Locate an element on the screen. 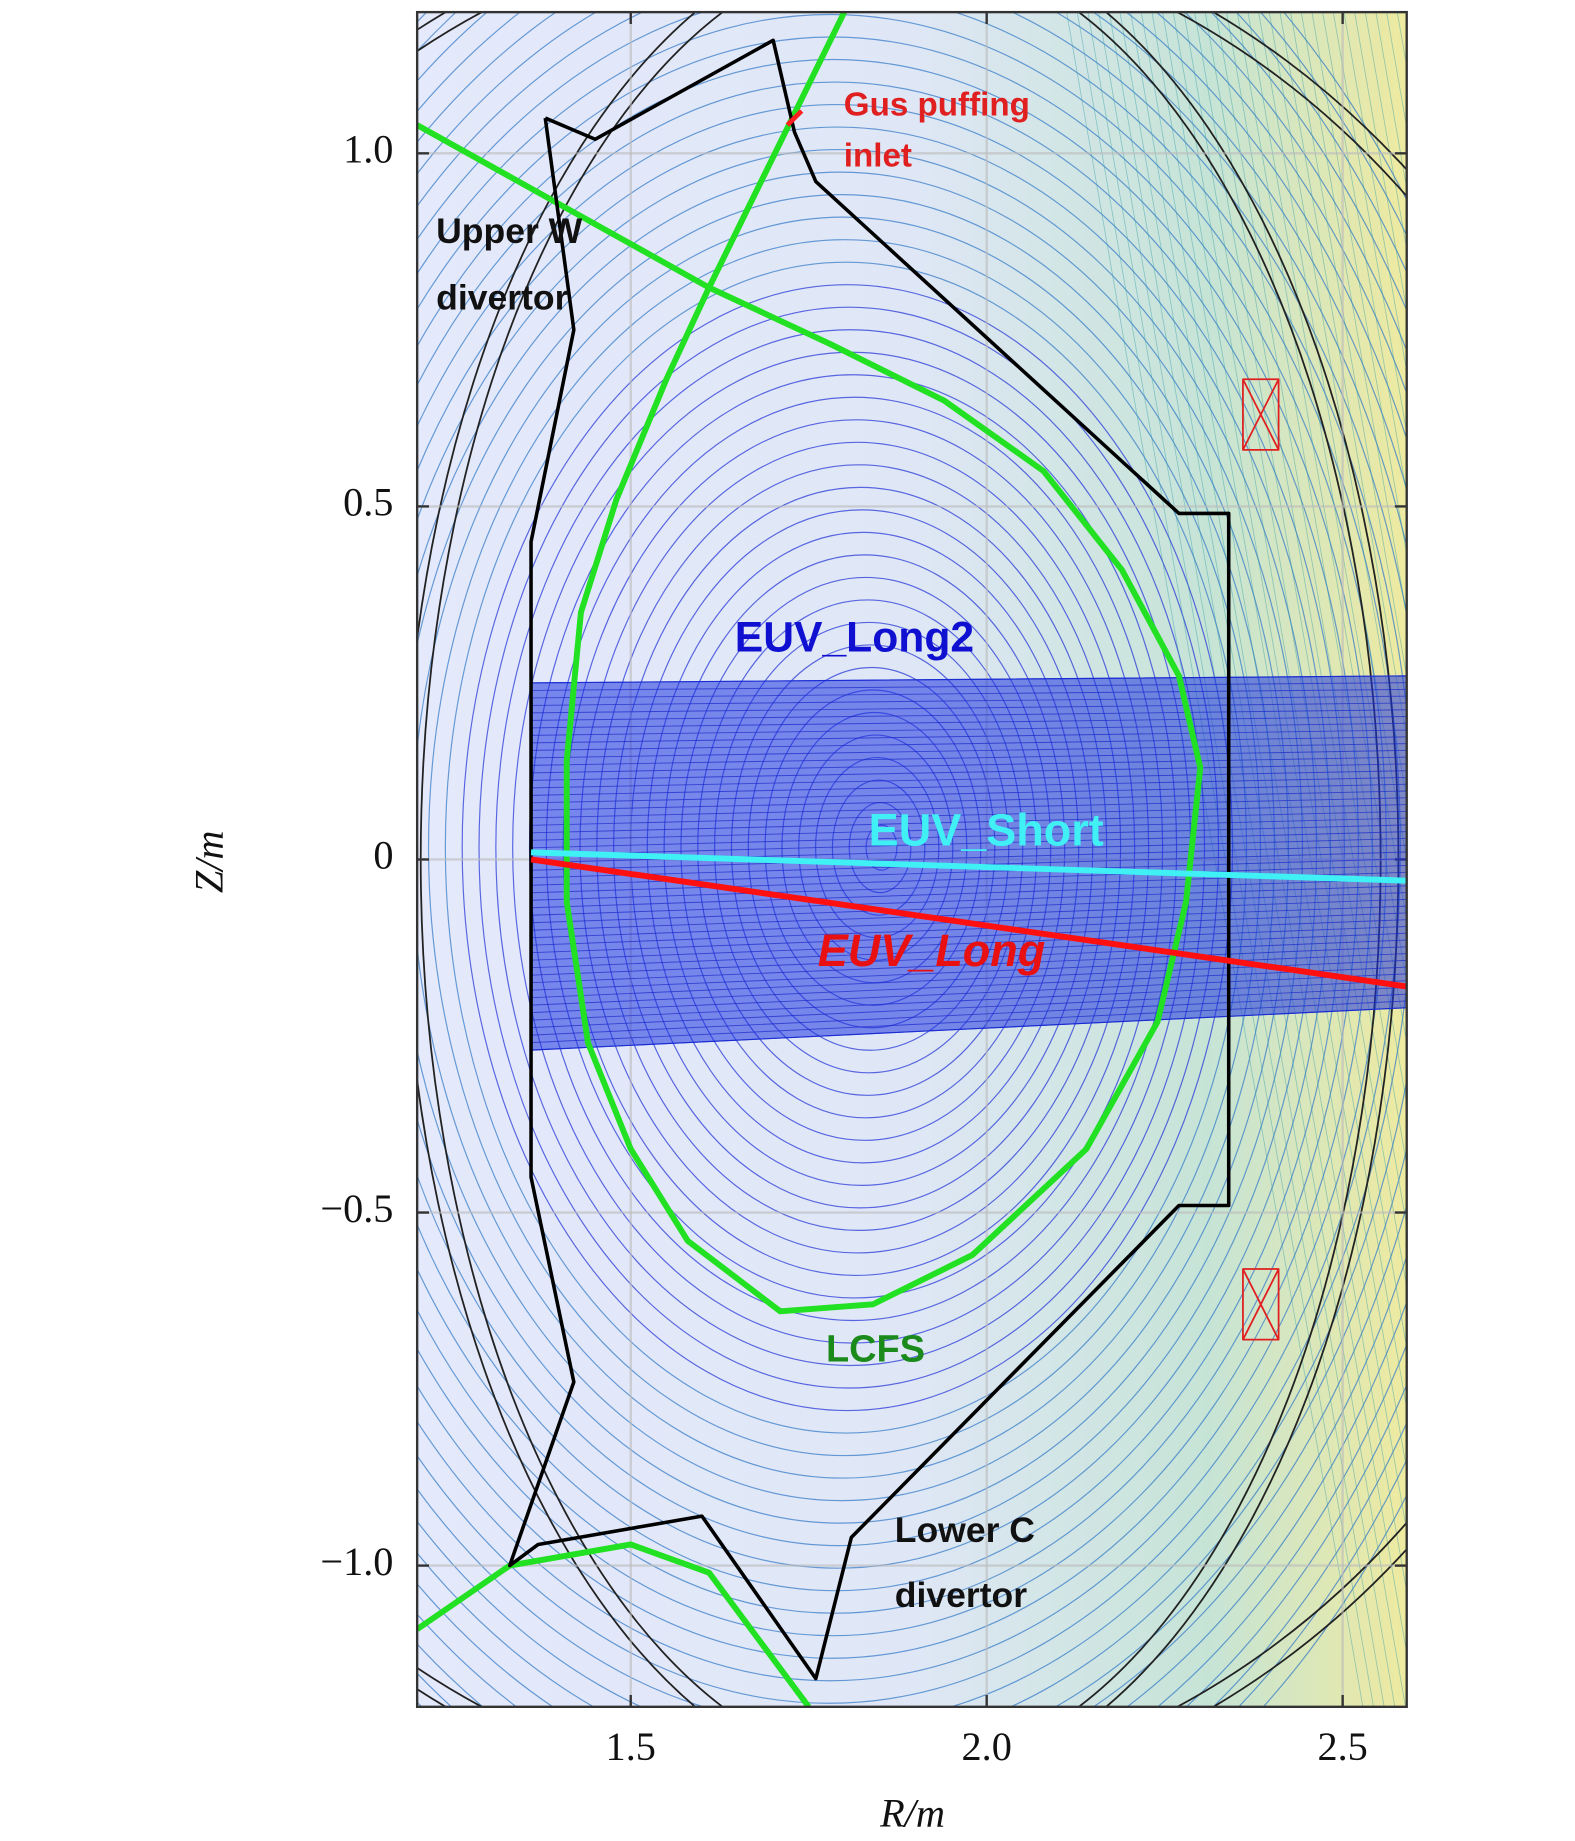  x-tick-label: 2.0 is located at coordinates (987, 1746).